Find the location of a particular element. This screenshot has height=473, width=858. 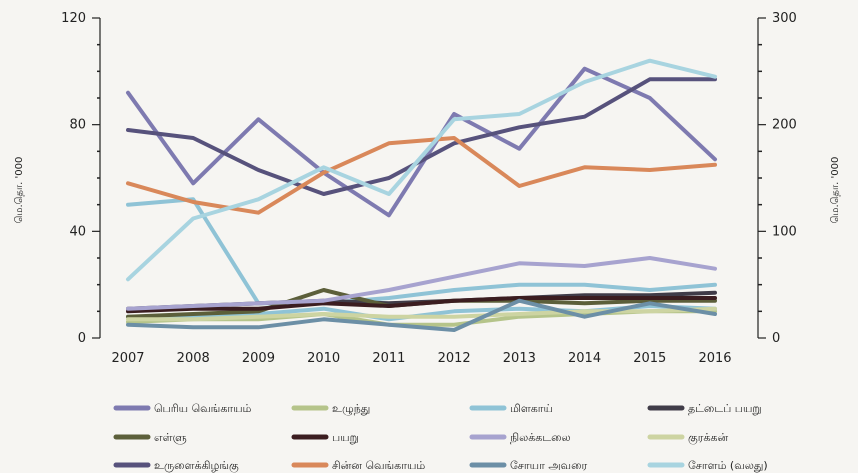

x-tick-label: 2010 is located at coordinates (323, 358).